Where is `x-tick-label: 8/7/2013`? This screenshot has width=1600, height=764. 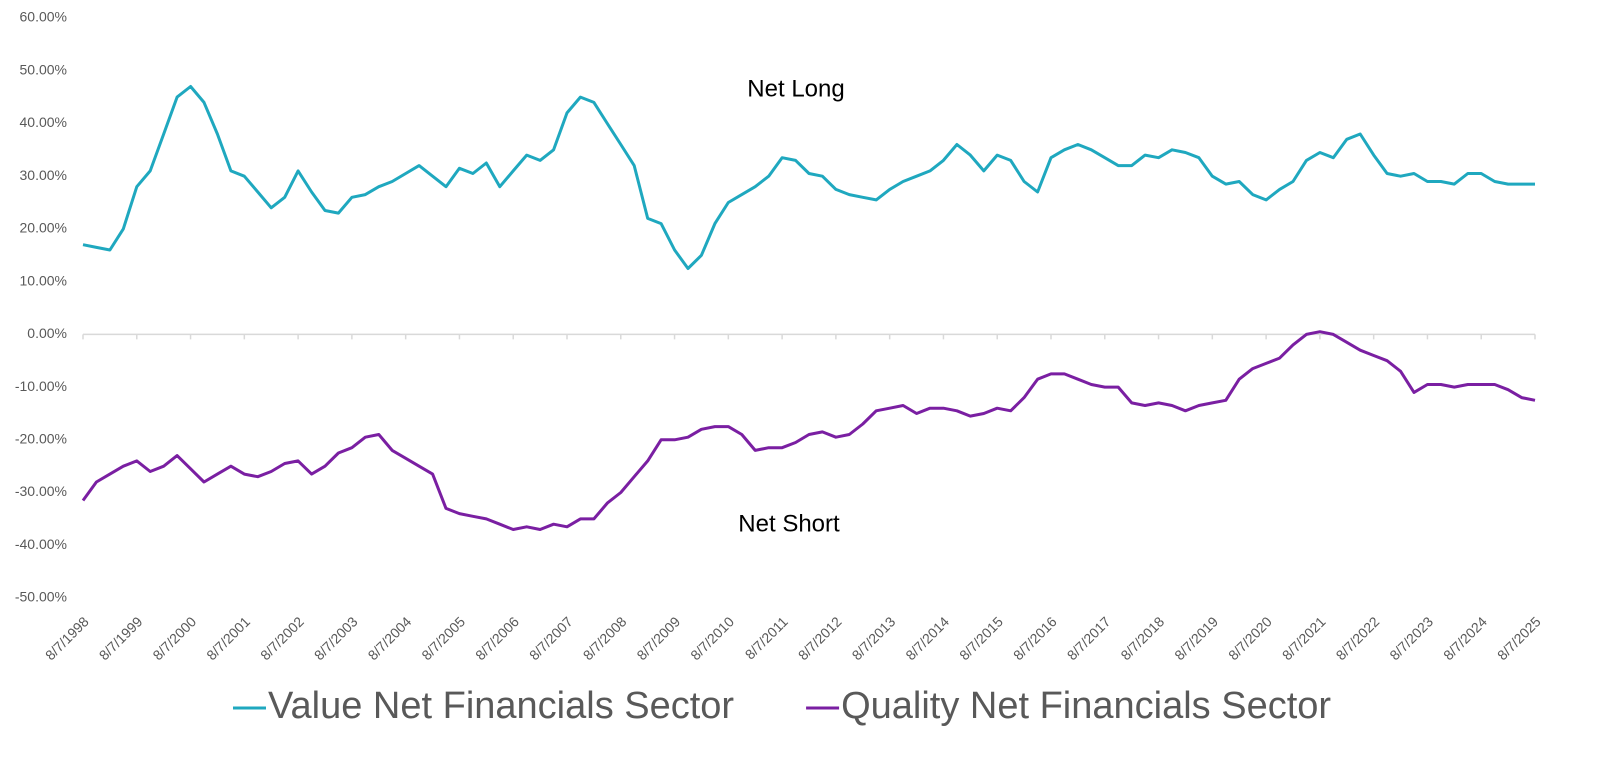
x-tick-label: 8/7/2013 is located at coordinates (874, 638).